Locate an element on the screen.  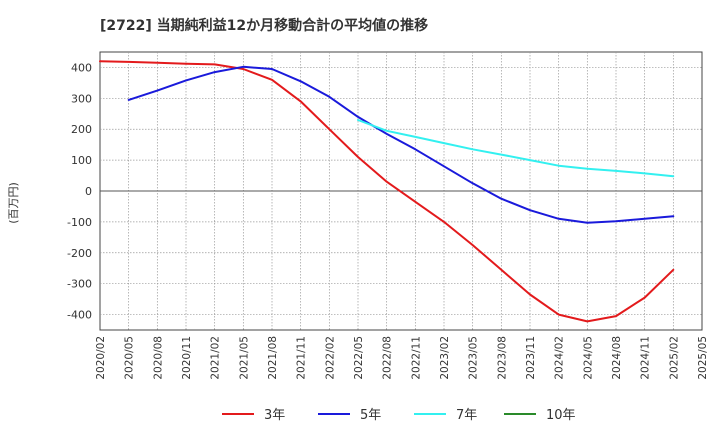
legend: 3年 5年 7年 10年 is located at coordinates (399, 415).